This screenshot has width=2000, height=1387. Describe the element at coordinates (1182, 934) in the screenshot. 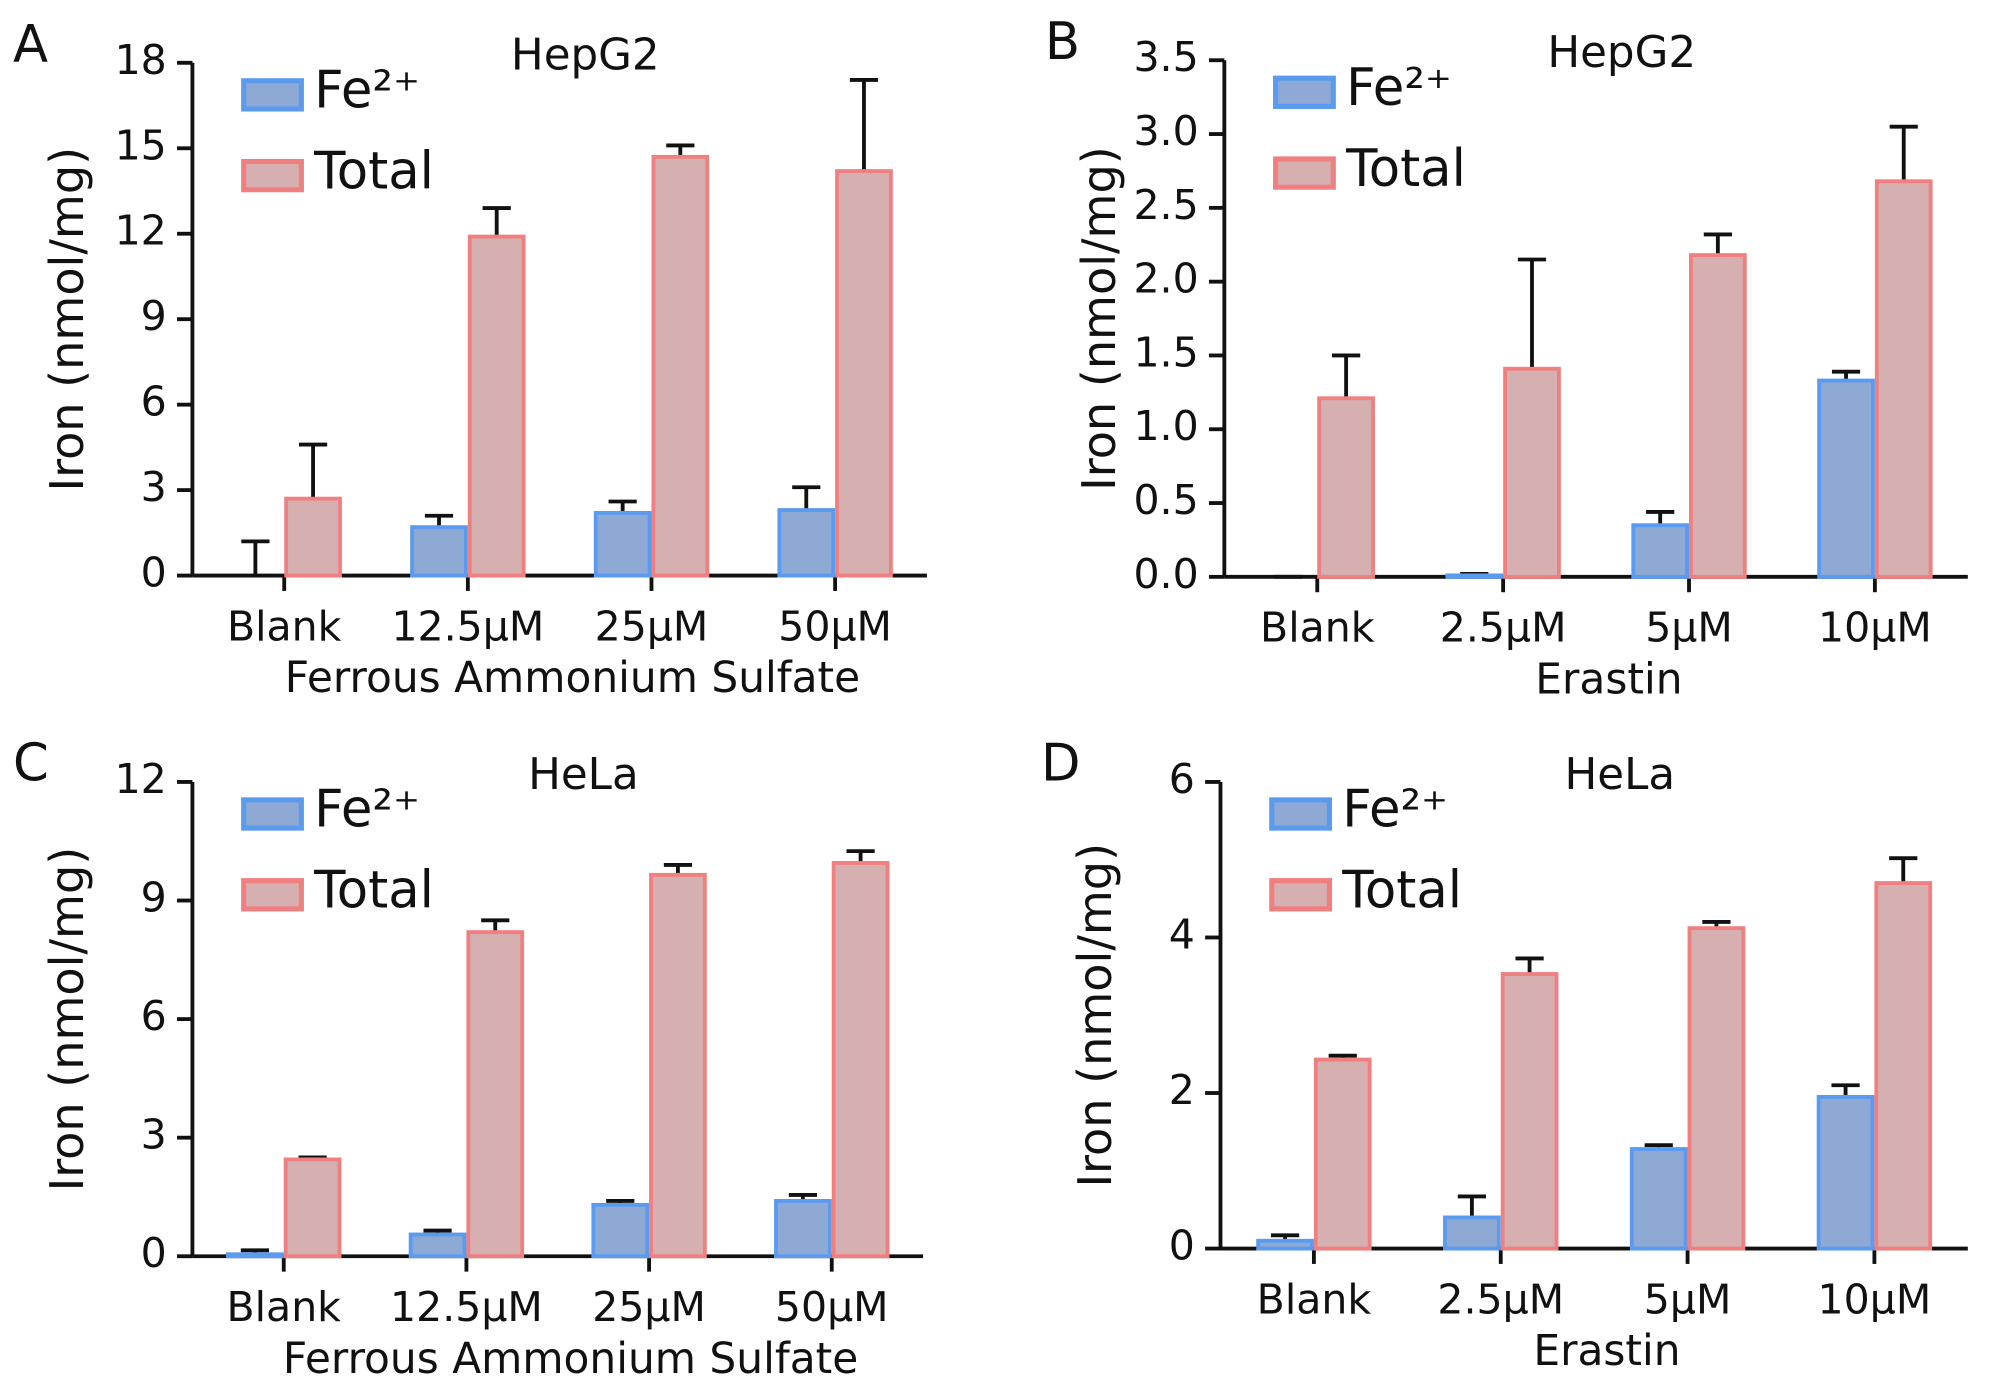

I see `y-tick-label: 4` at that location.